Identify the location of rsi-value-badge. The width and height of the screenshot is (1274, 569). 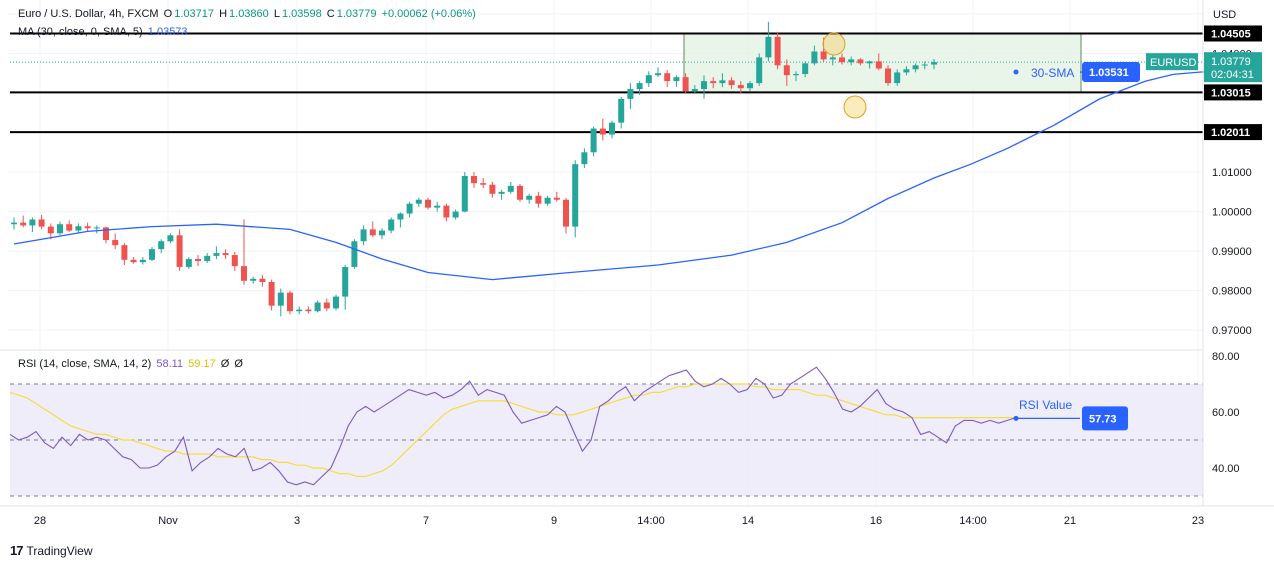
(1105, 418).